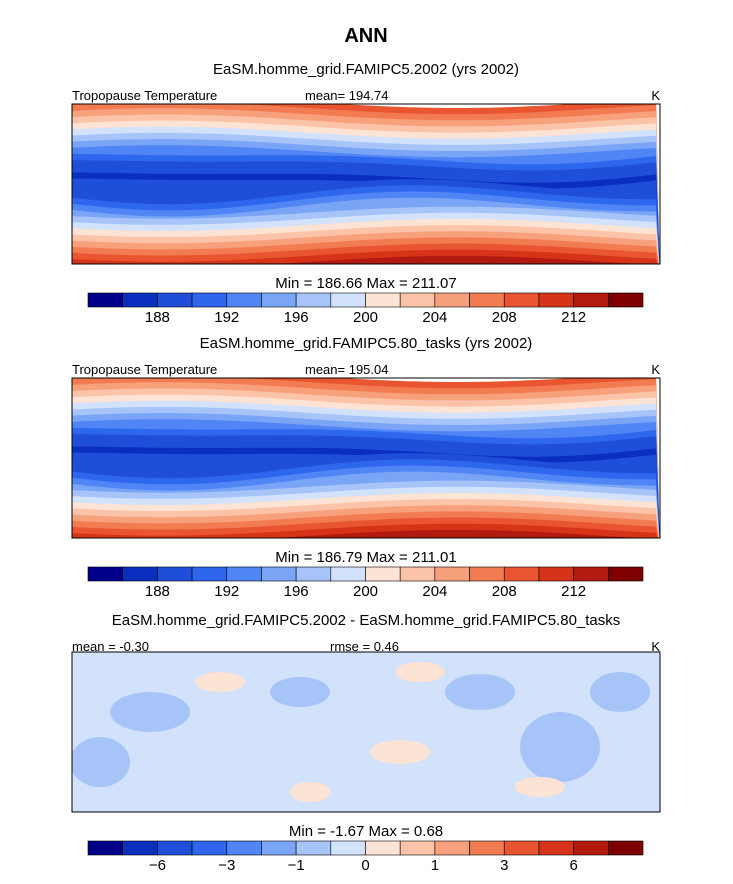 The image size is (733, 884). Describe the element at coordinates (366, 831) in the screenshot. I see `min-max: Min = -1.67 Max = 0.68` at that location.